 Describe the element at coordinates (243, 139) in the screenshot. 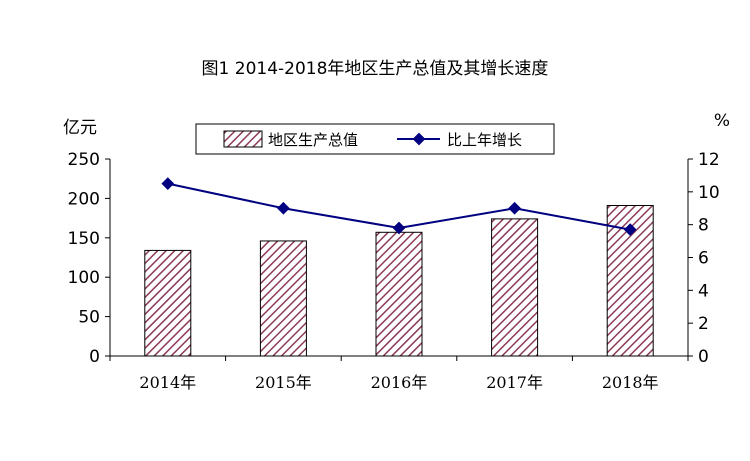

I see `legend-bar-swatch` at that location.